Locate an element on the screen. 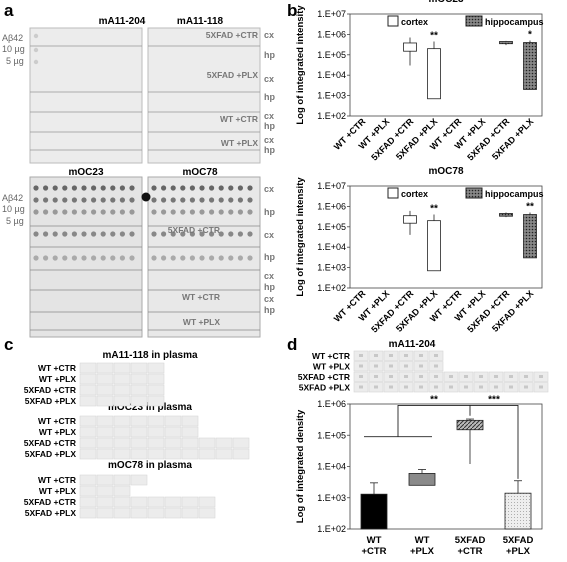 This screenshot has width=567, height=562. x-tick-label: +CTR is located at coordinates (373, 551).